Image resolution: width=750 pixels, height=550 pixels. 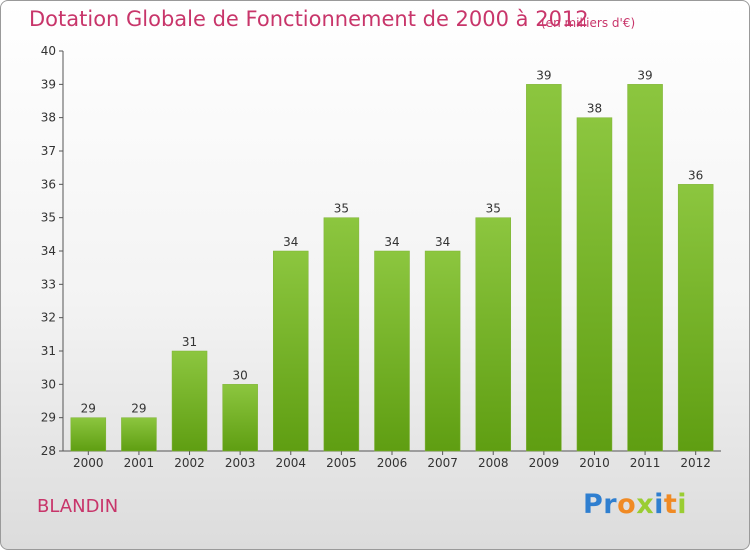 What do you see at coordinates (48, 284) in the screenshot?
I see `y-tick-label: 33` at bounding box center [48, 284].